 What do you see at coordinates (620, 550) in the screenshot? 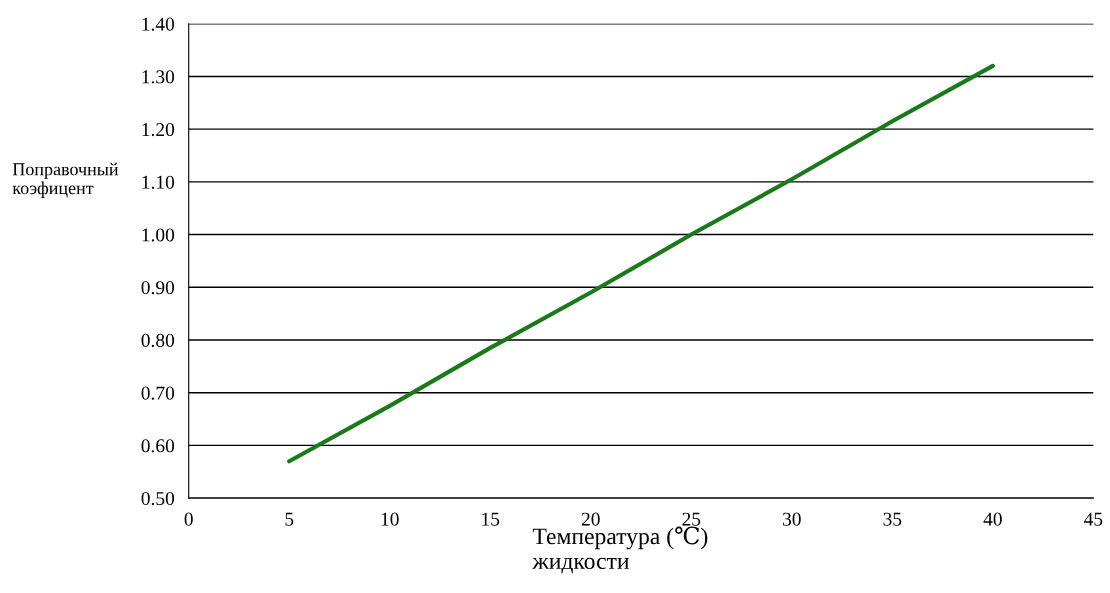
I see `x-axis-title: Температура (℃) жидкости` at bounding box center [620, 550].